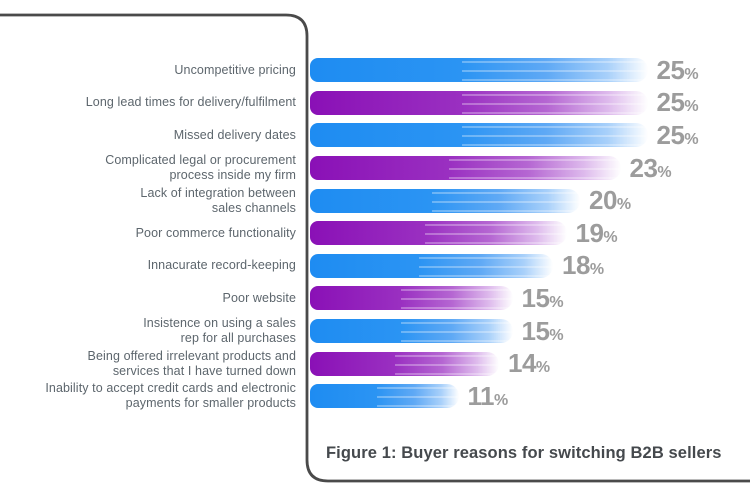  I want to click on value-label: 23%, so click(651, 168).